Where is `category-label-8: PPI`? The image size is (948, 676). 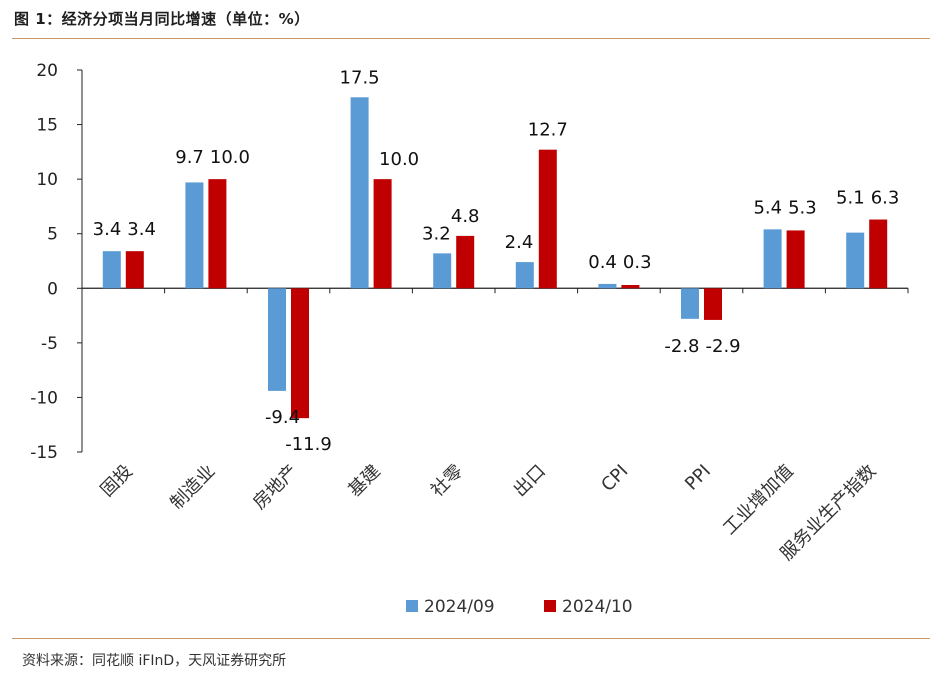 category-label-8: PPI is located at coordinates (698, 478).